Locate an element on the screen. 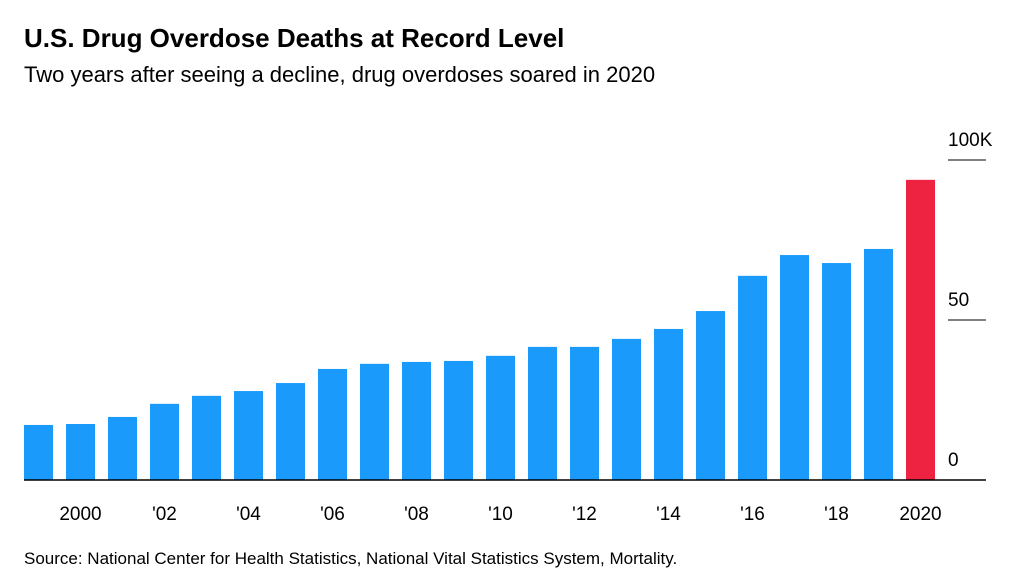 Image resolution: width=1031 pixels, height=586 pixels. x-tick-label: '14 is located at coordinates (668, 514).